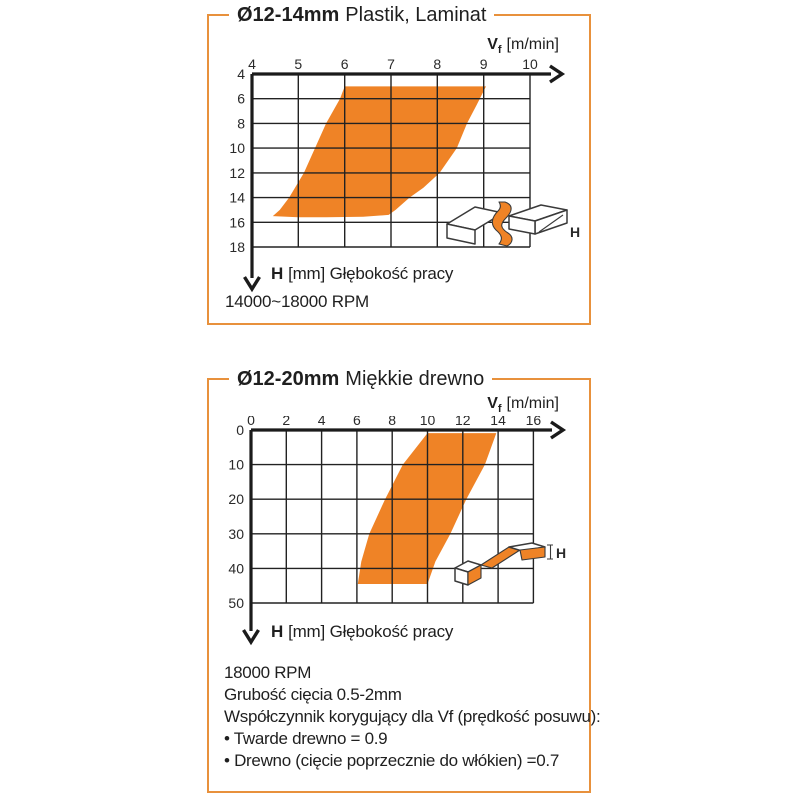 Image resolution: width=800 pixels, height=800 pixels. What do you see at coordinates (241, 99) in the screenshot?
I see `y-tick-label: 6` at bounding box center [241, 99].